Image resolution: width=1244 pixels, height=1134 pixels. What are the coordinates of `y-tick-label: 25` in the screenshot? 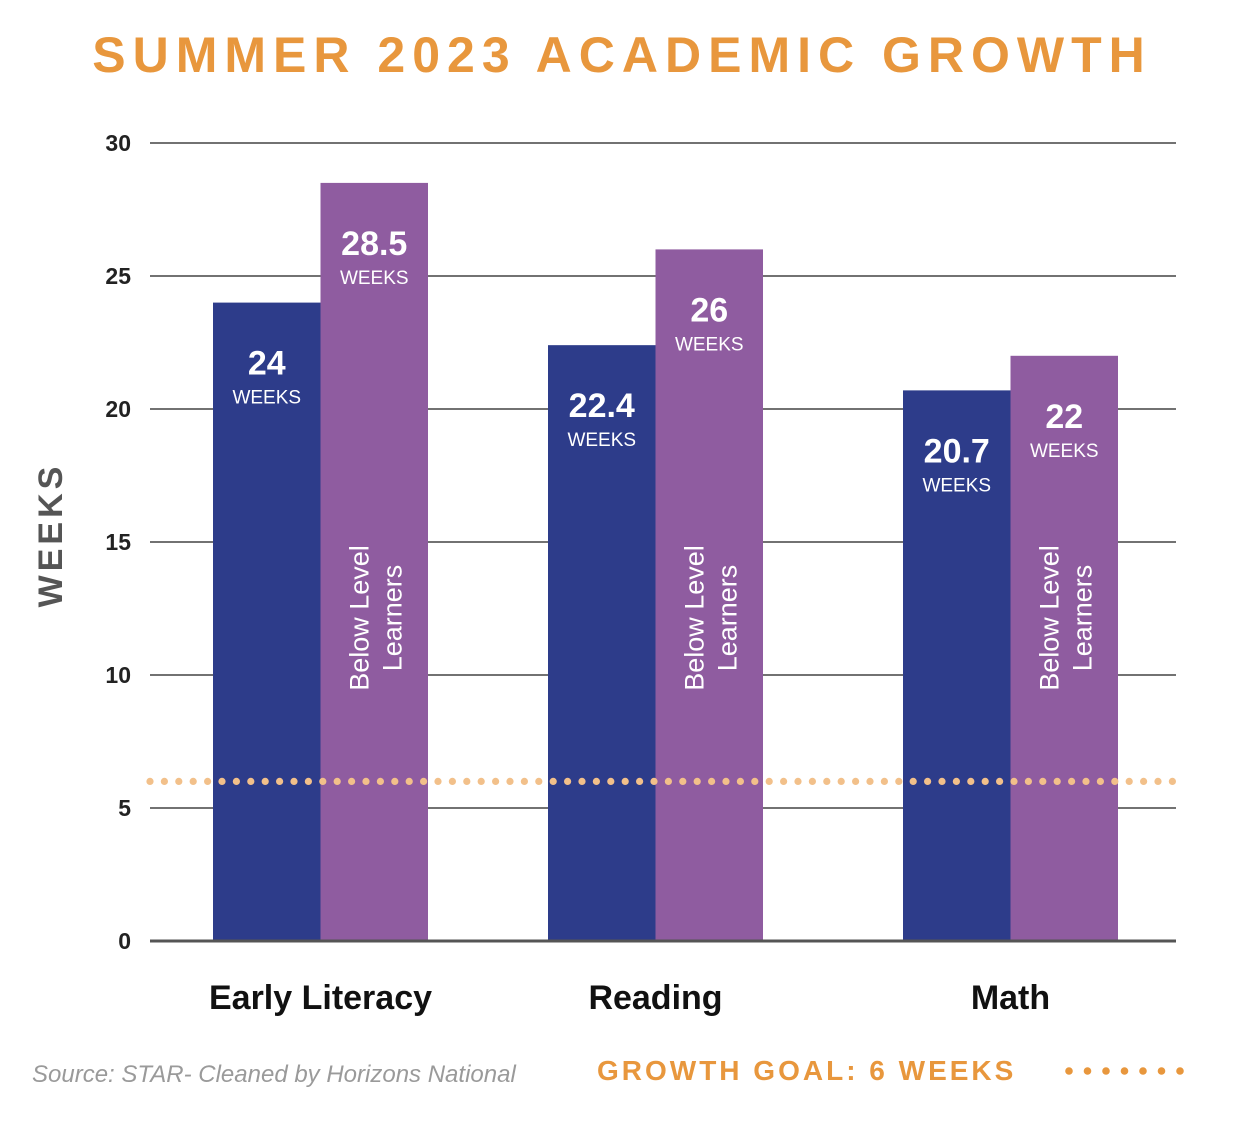 It's located at (118, 276).